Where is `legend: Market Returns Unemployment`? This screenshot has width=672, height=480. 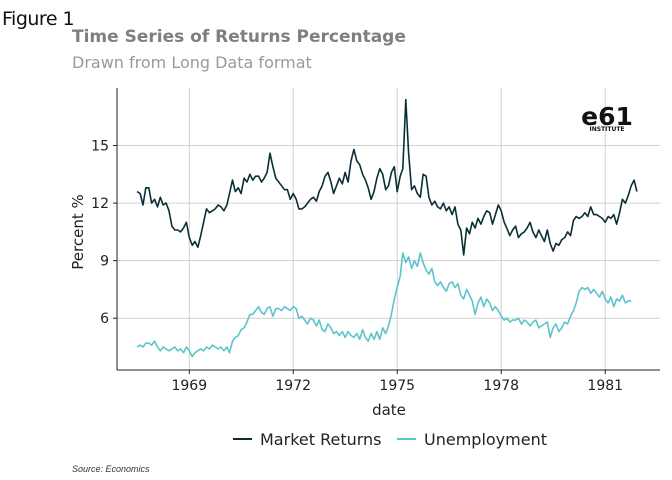
legend: Market Returns Unemployment is located at coordinates (390, 439).